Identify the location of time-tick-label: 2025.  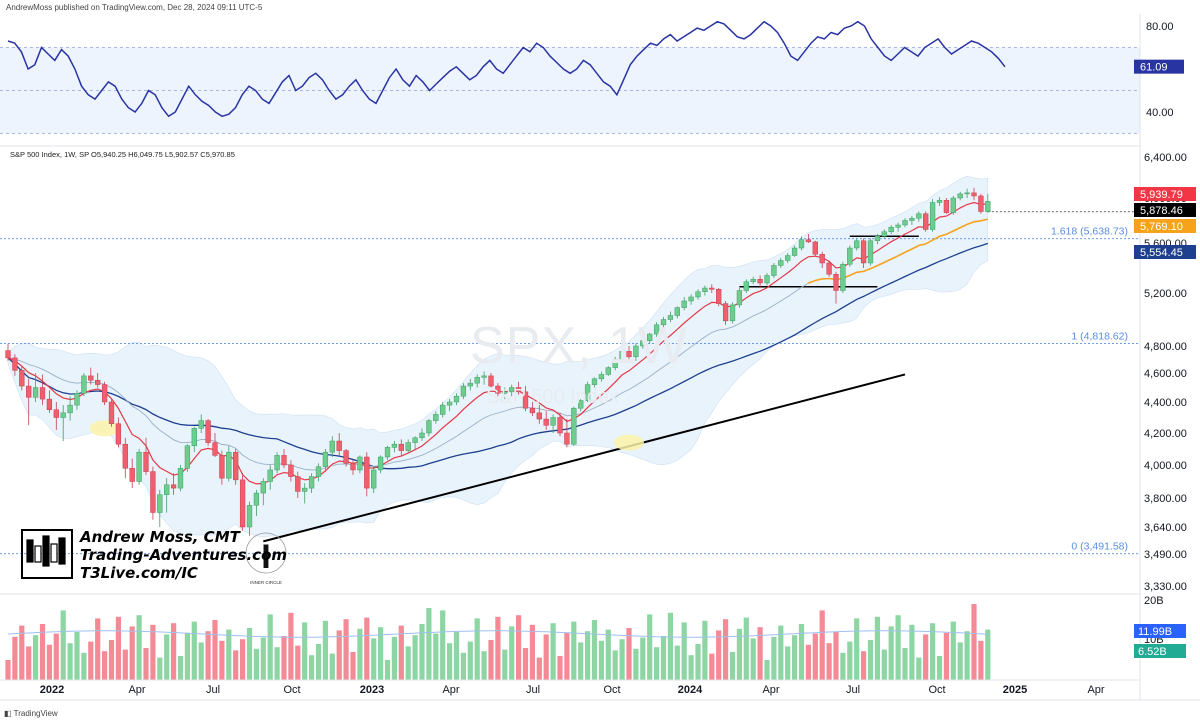
(1015, 690).